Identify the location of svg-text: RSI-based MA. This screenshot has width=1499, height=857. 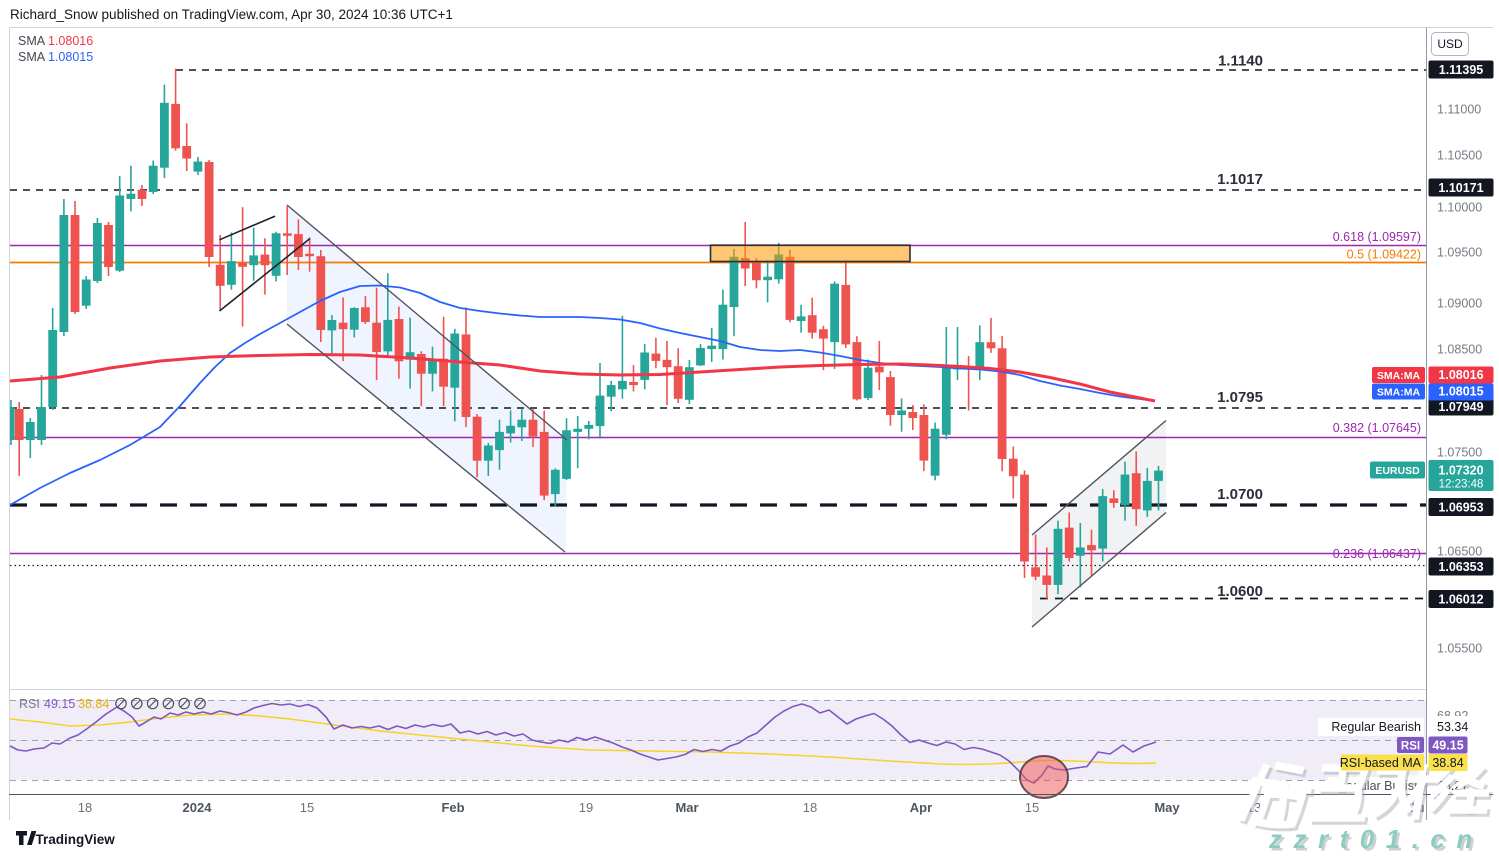
(1381, 763).